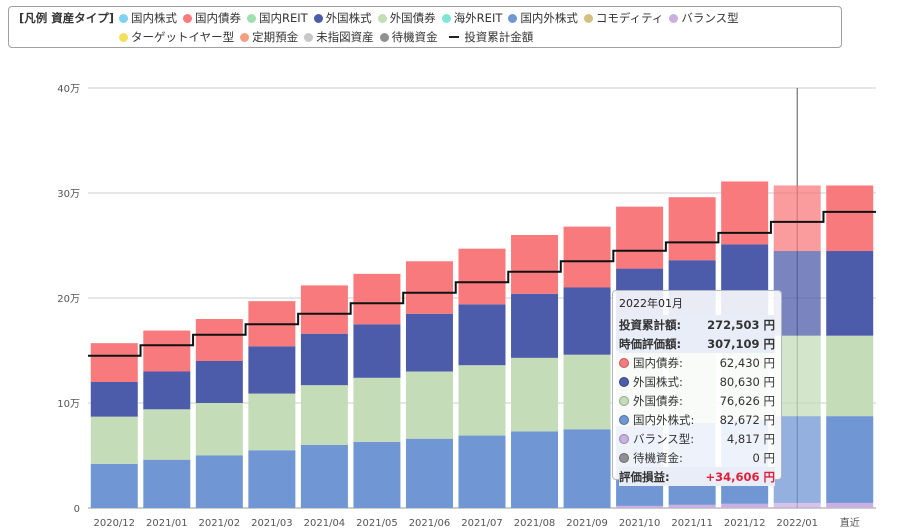 The width and height of the screenshot is (898, 529). What do you see at coordinates (543, 18) in the screenshot?
I see `legend-item: 国内外株式` at bounding box center [543, 18].